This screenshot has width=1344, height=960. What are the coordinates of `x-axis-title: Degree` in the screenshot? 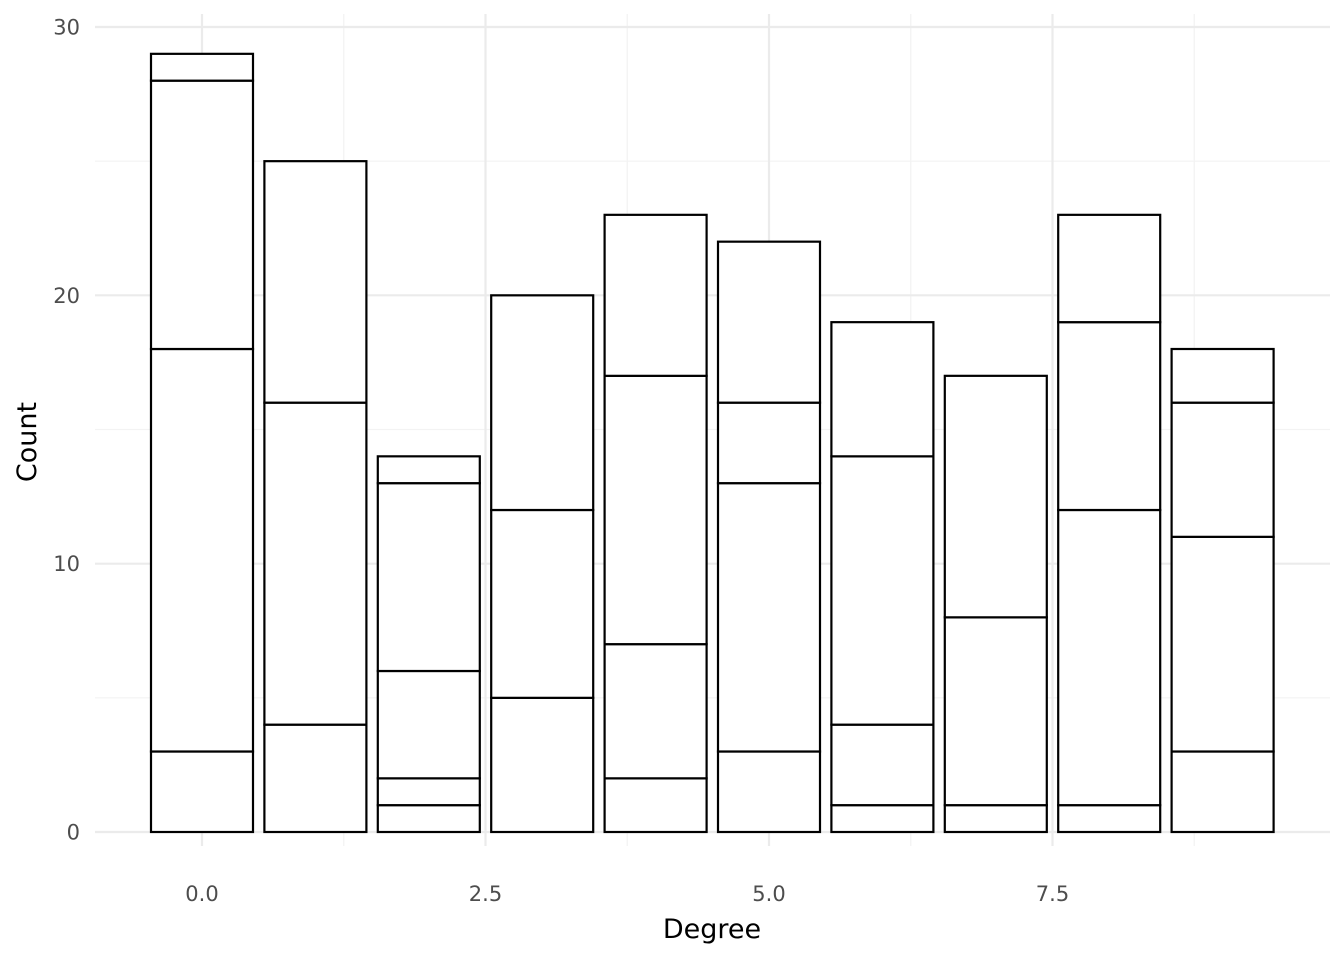 It's located at (712, 929).